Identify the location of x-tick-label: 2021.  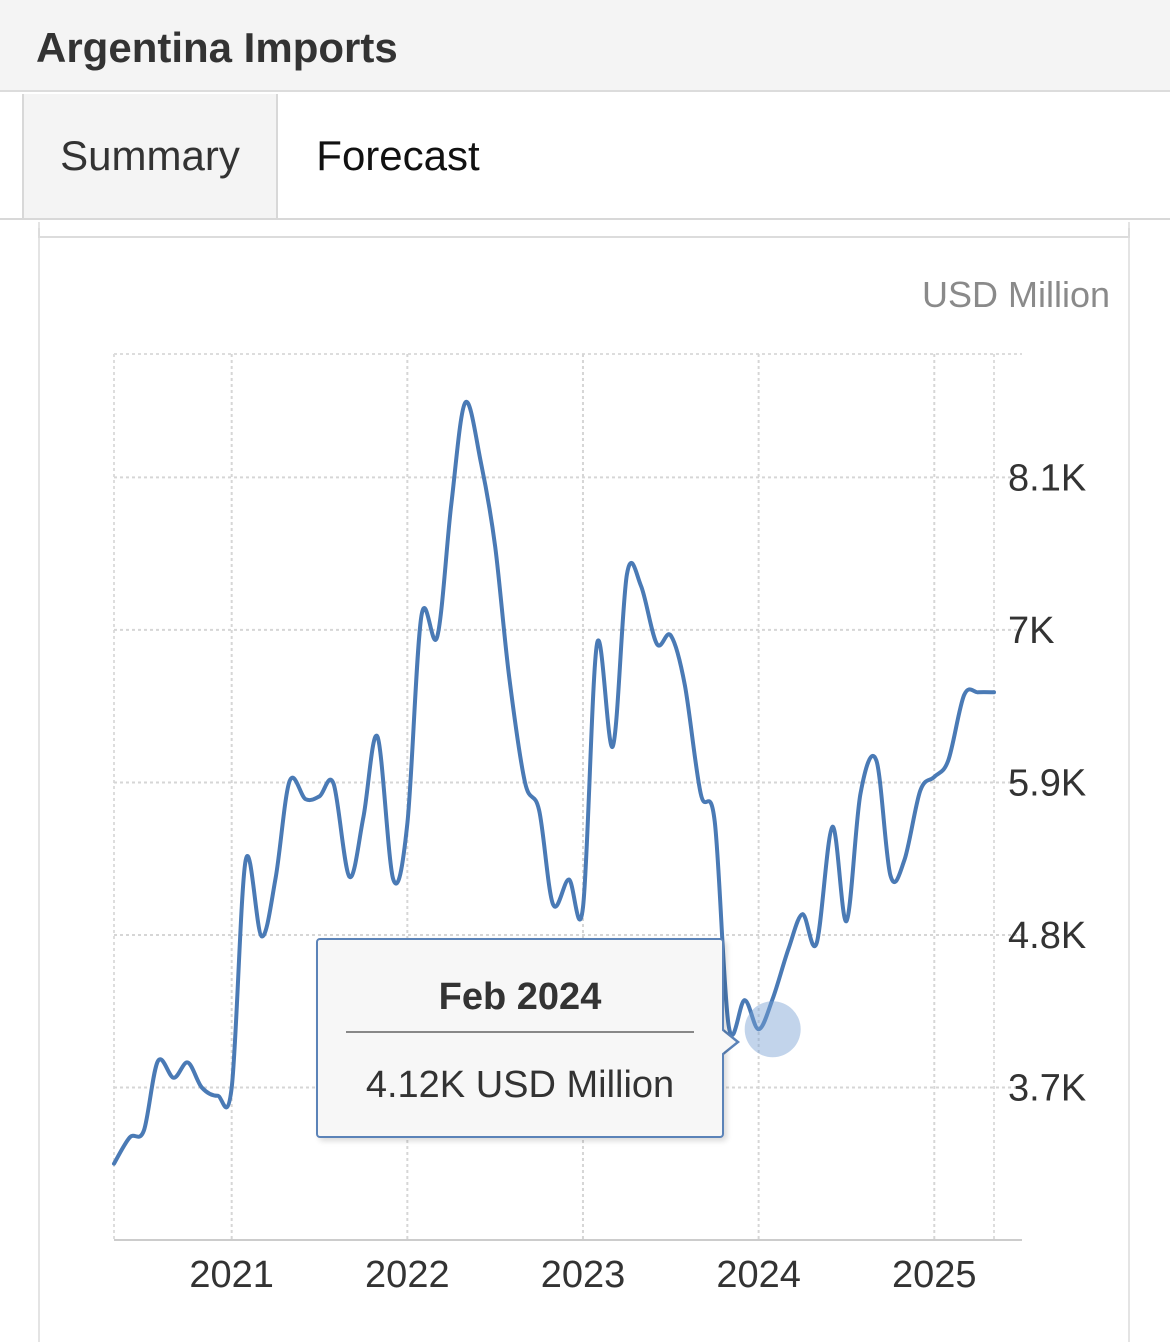
(231, 1275).